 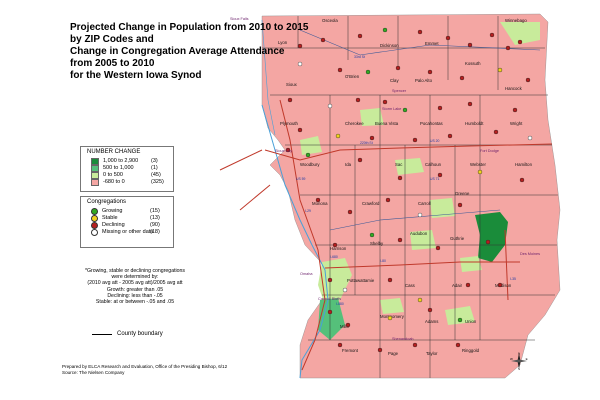 What do you see at coordinates (94, 232) in the screenshot?
I see `missing-dot-icon` at bounding box center [94, 232].